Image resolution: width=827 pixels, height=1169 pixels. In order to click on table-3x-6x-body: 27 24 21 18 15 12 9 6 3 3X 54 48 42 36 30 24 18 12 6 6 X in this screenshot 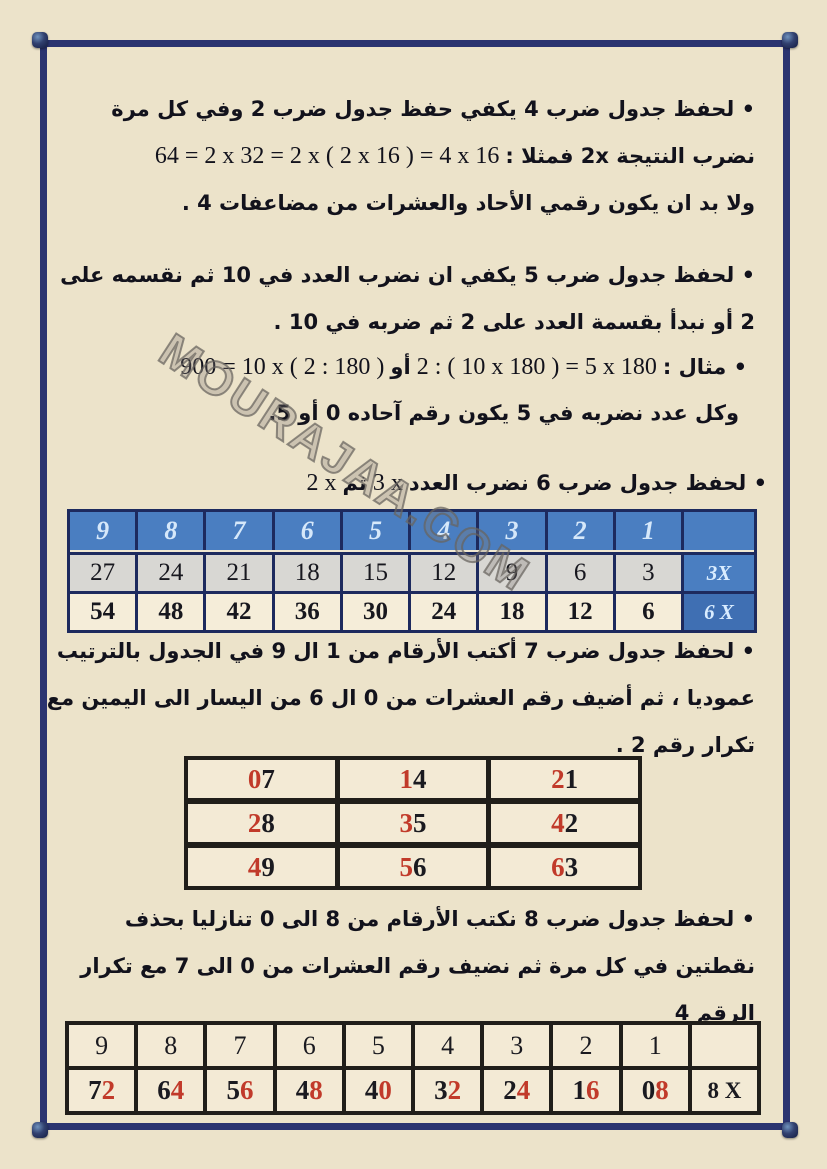, I will do `click(412, 591)`.